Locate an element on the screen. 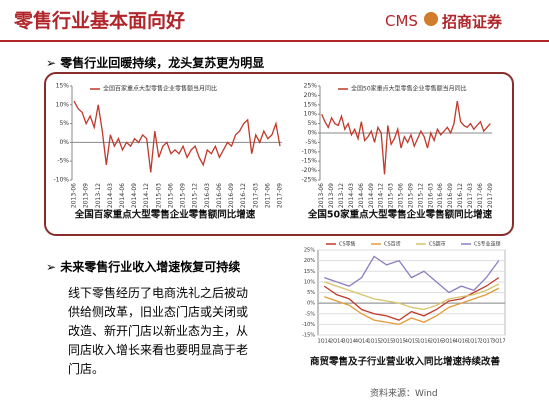 This screenshot has width=549, height=412. logo-icon is located at coordinates (431, 19).